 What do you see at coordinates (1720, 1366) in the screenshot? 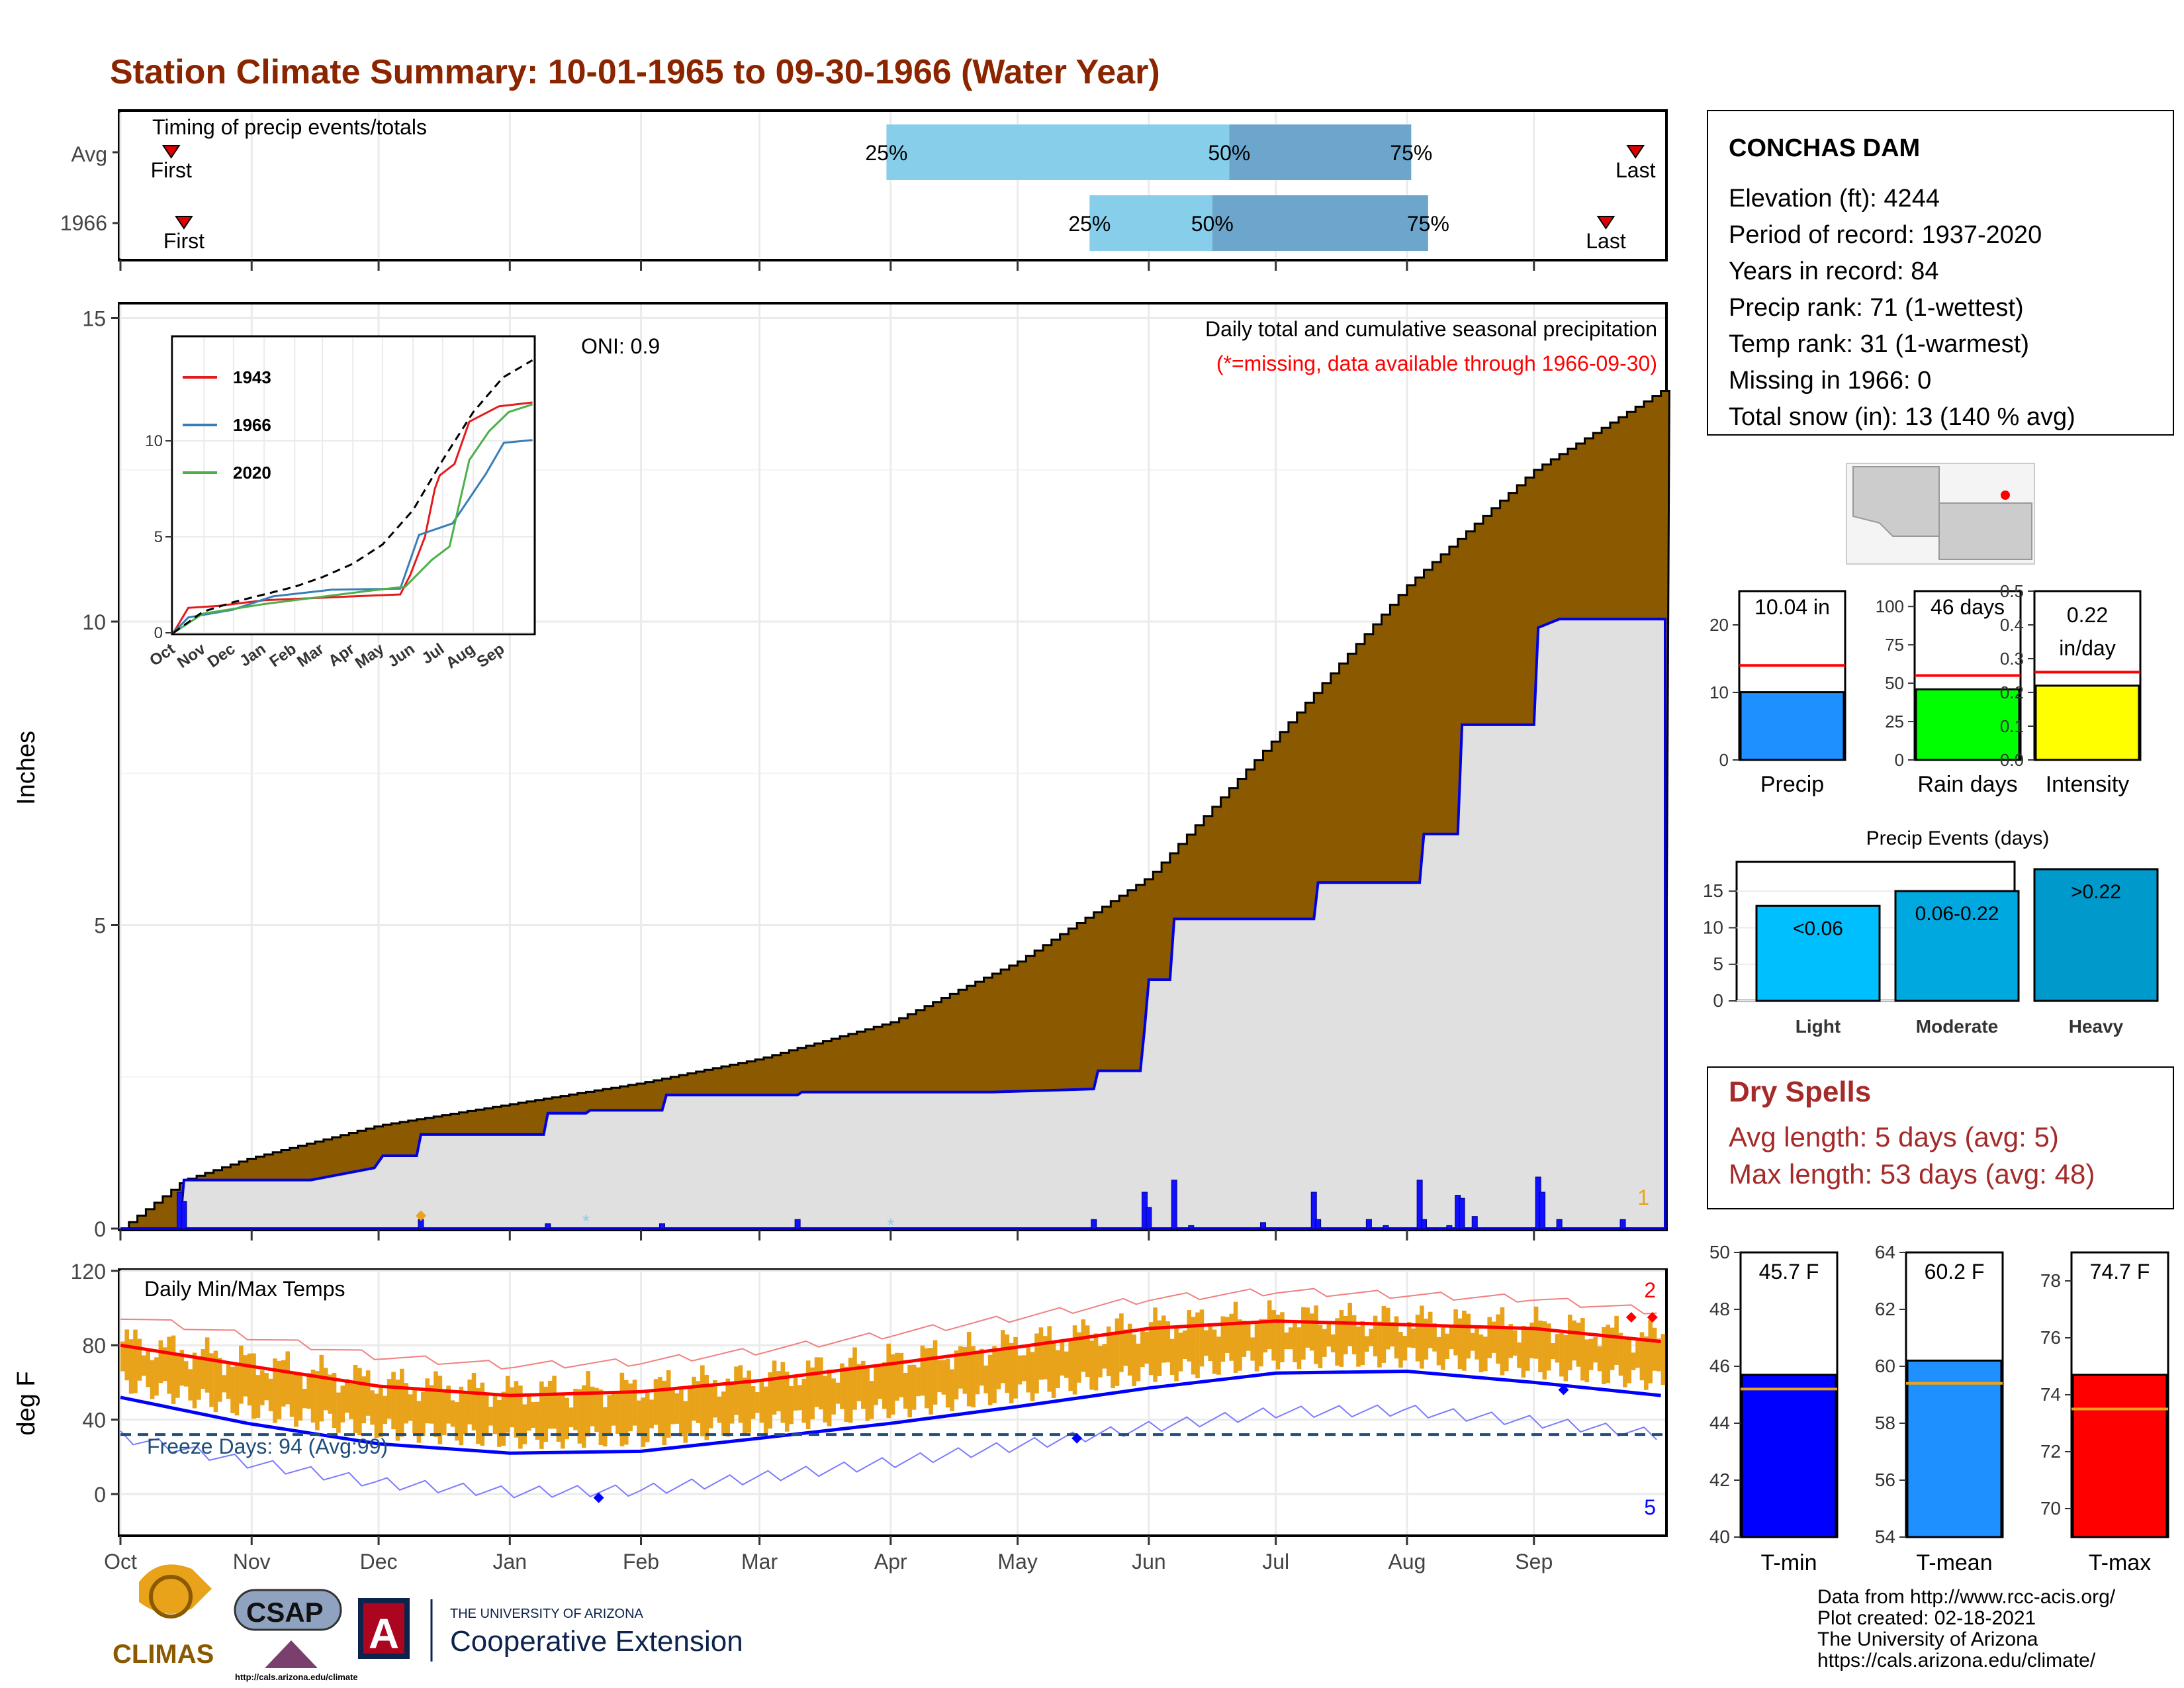
I see `temp-summary-tick-label: 46` at bounding box center [1720, 1366].